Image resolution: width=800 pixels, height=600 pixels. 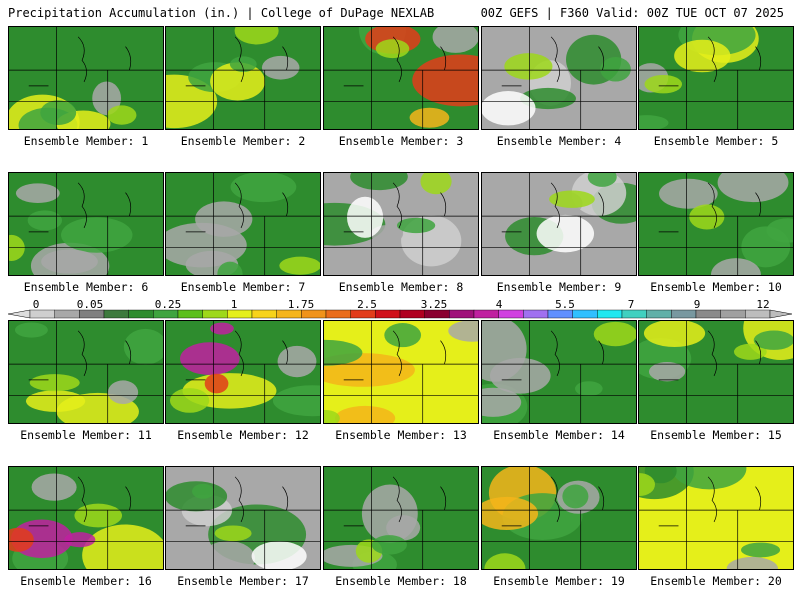 I want to click on precip-colorbar, so click(x=400, y=314).